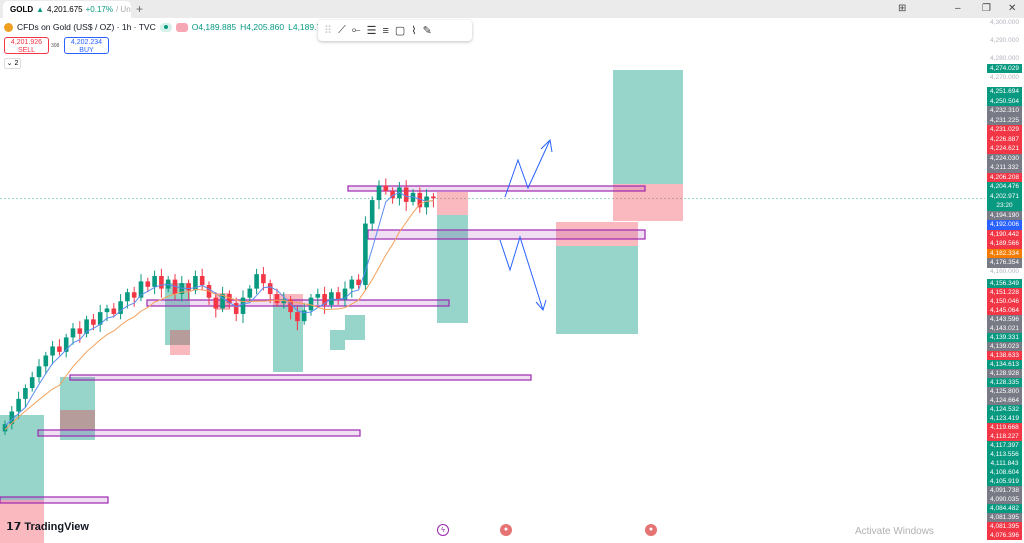 This screenshot has height=543, width=1024. What do you see at coordinates (1004, 243) in the screenshot?
I see `price-label-value: 4,189.566` at bounding box center [1004, 243].